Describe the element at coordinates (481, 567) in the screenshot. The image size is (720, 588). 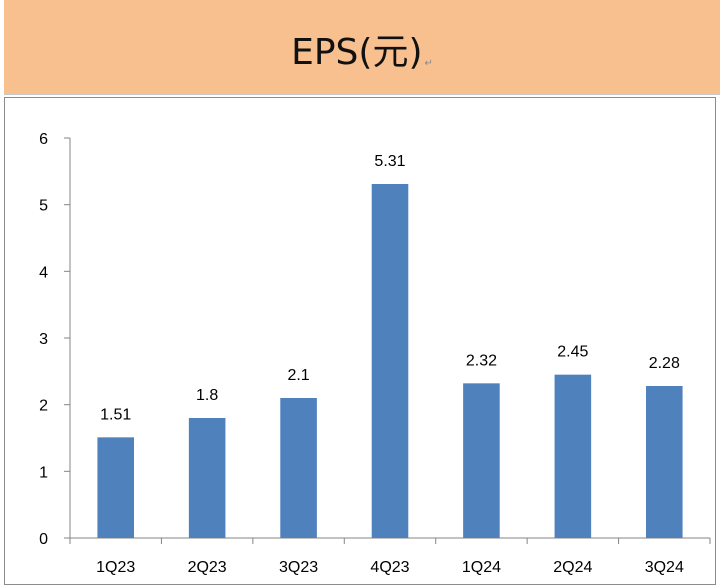
I see `x-category-label: 1Q24` at that location.